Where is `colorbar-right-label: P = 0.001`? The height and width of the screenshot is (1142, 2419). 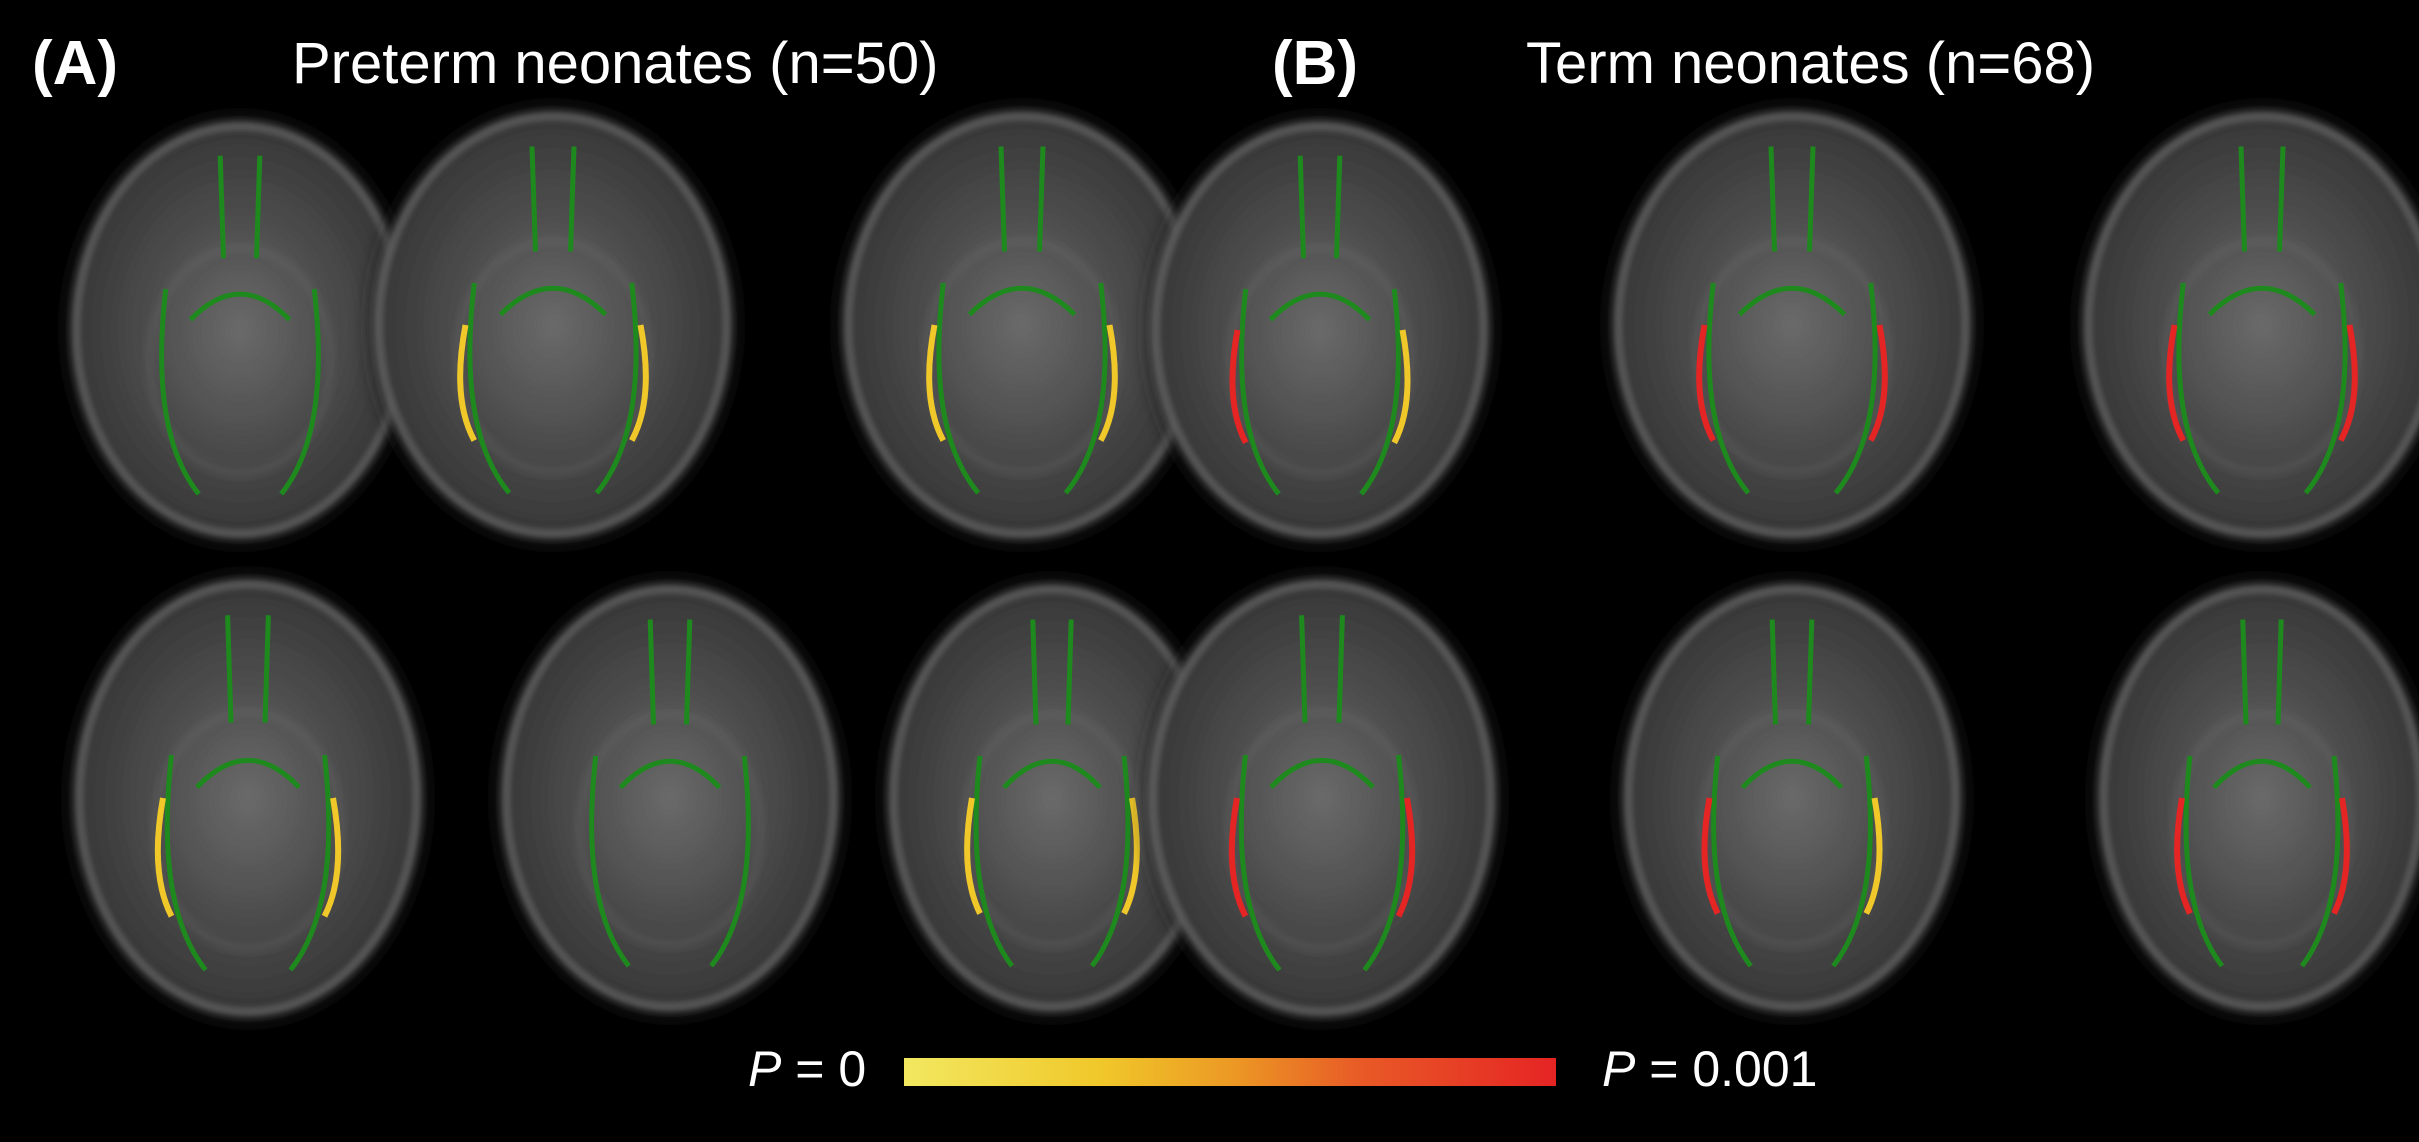
colorbar-right-label: P = 0.001 is located at coordinates (1710, 1069).